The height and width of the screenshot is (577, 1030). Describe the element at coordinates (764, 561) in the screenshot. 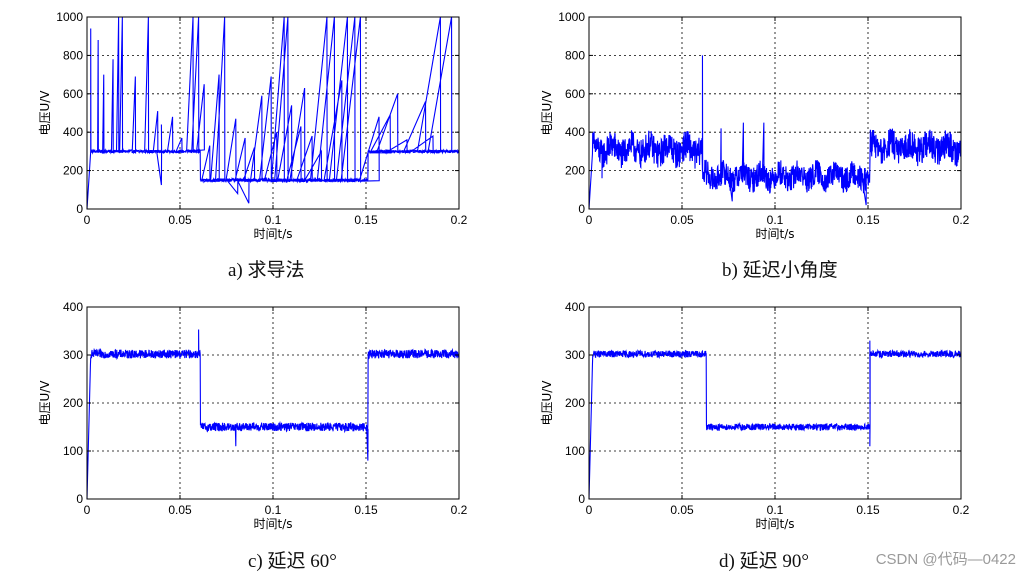

I see `caption-d: d) 延迟 90°` at that location.